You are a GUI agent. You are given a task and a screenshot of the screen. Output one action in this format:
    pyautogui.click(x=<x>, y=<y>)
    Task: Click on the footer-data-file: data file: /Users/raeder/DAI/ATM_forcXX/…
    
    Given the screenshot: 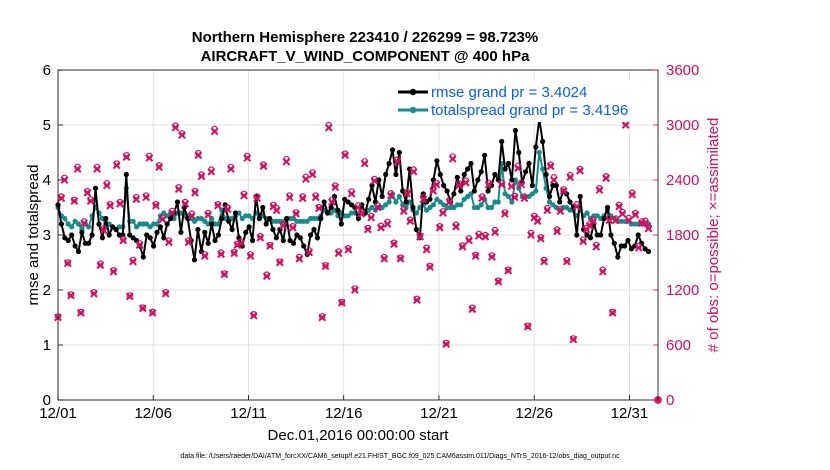 What is the action you would take?
    pyautogui.click(x=400, y=456)
    